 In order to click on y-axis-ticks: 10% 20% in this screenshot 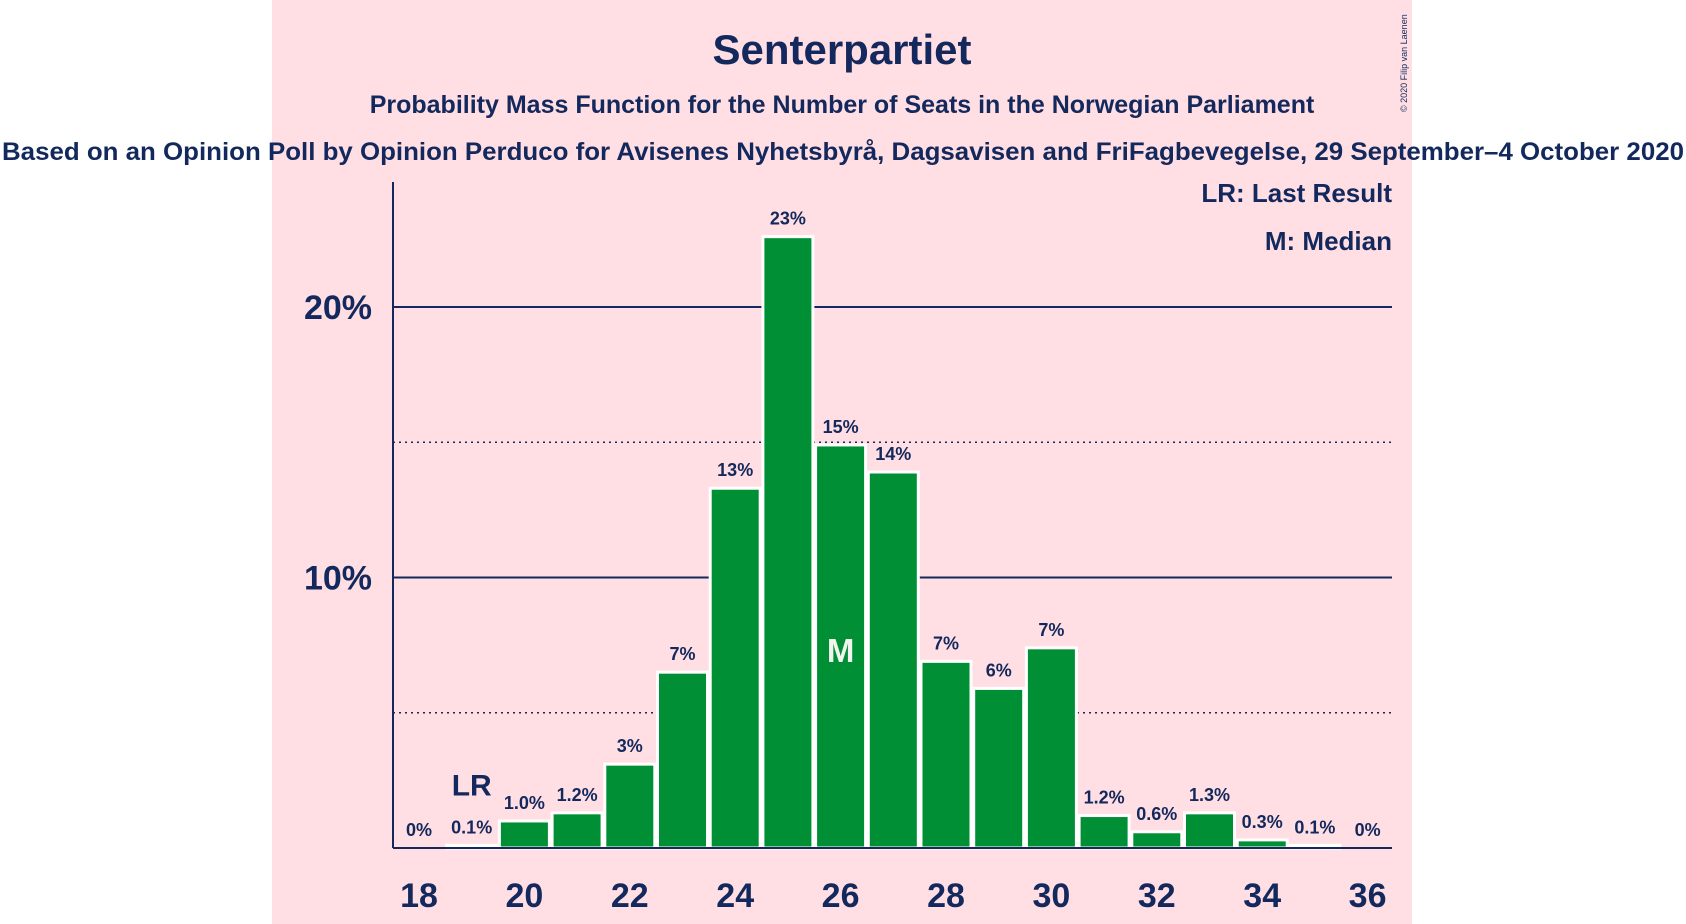, I will do `click(338, 443)`.